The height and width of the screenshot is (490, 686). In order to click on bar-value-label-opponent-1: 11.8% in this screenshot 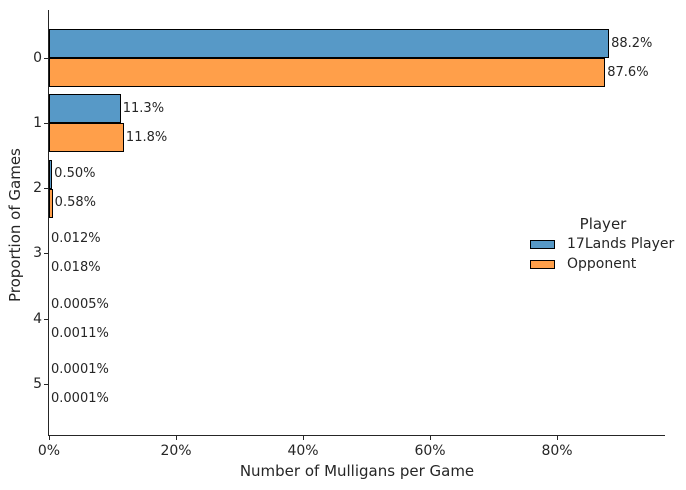, I will do `click(146, 137)`.